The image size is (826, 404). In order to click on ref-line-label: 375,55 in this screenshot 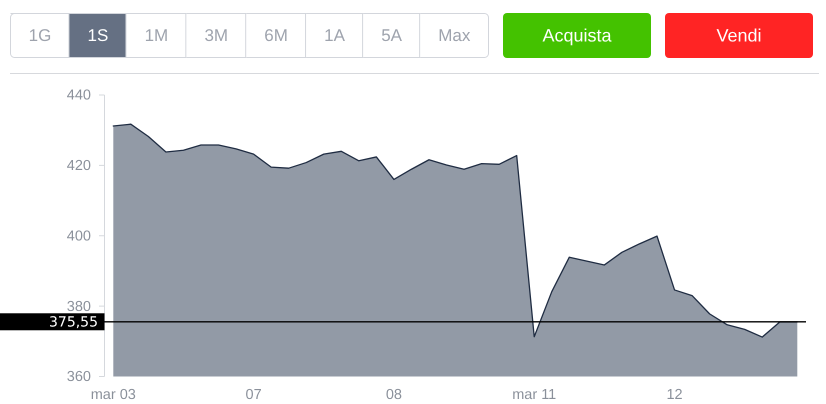, I will do `click(73, 322)`.